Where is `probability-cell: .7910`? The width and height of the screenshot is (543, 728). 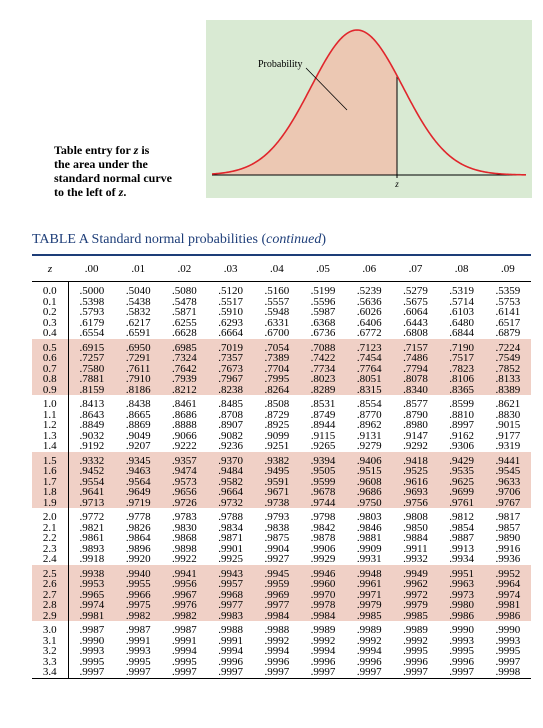 probability-cell: .7910 is located at coordinates (138, 379).